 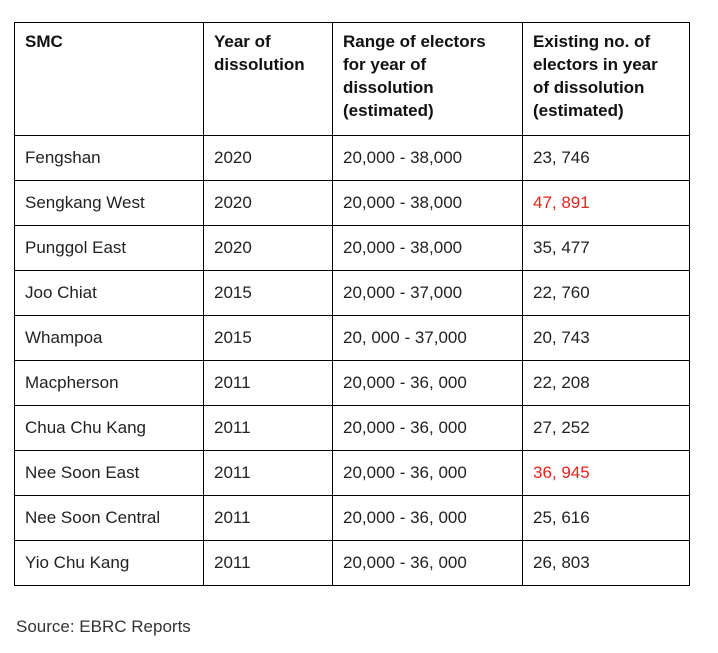 I want to click on table-row: Nee Soon East 2011 20,000 - 36, 000 36, 945, so click(x=352, y=473).